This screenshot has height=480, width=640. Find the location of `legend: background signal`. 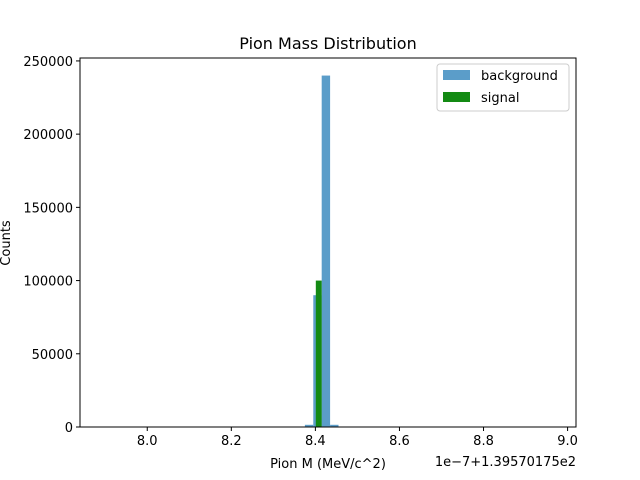

legend: background signal is located at coordinates (503, 87).